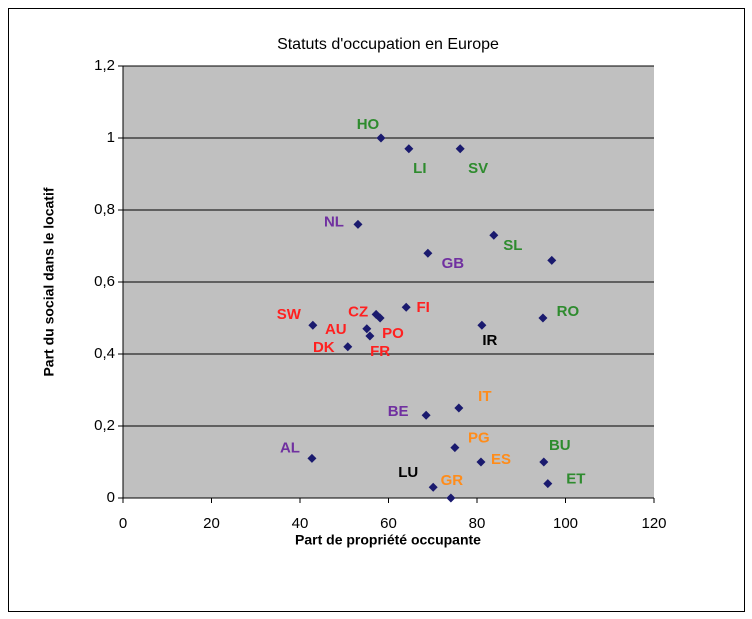 Image resolution: width=752 pixels, height=619 pixels. What do you see at coordinates (104, 425) in the screenshot?
I see `y-tick-label: 0,2` at bounding box center [104, 425].